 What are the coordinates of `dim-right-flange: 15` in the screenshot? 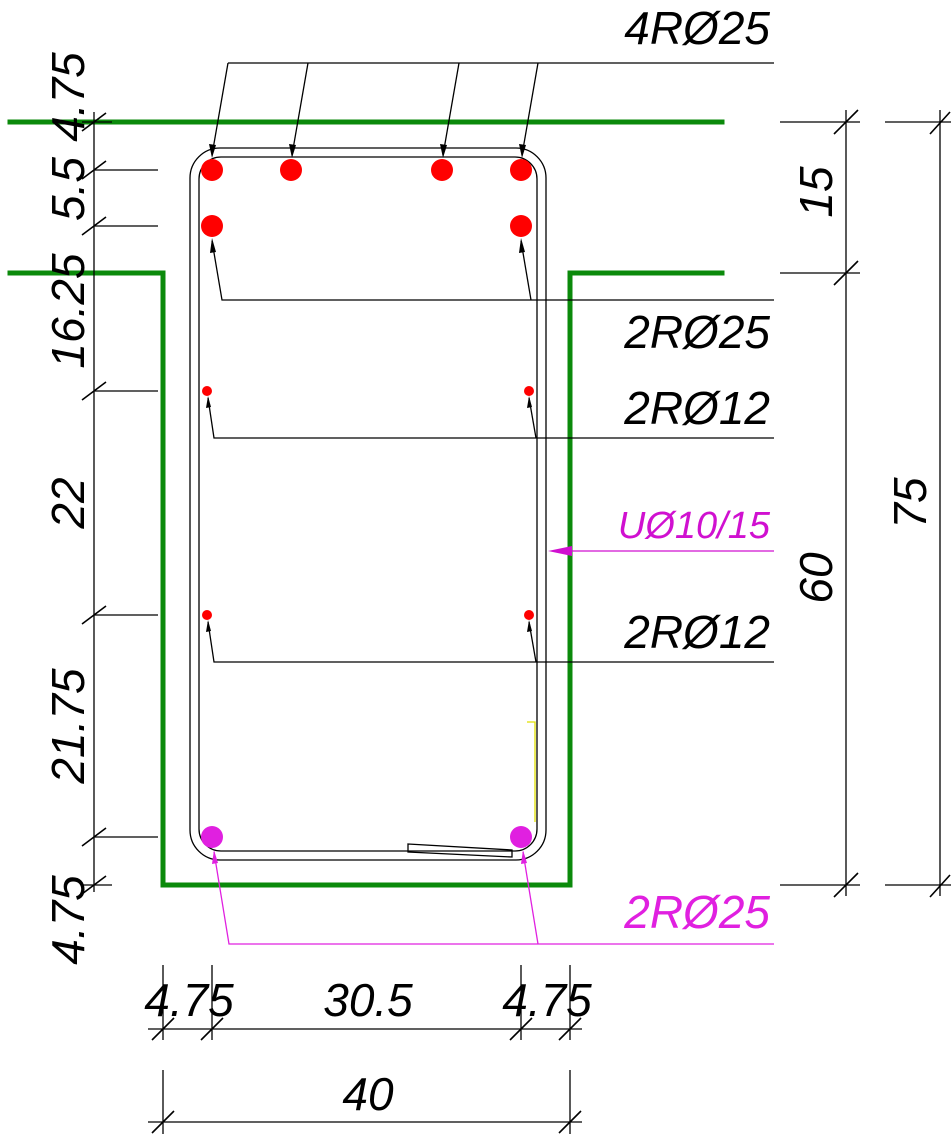 It's located at (816, 192).